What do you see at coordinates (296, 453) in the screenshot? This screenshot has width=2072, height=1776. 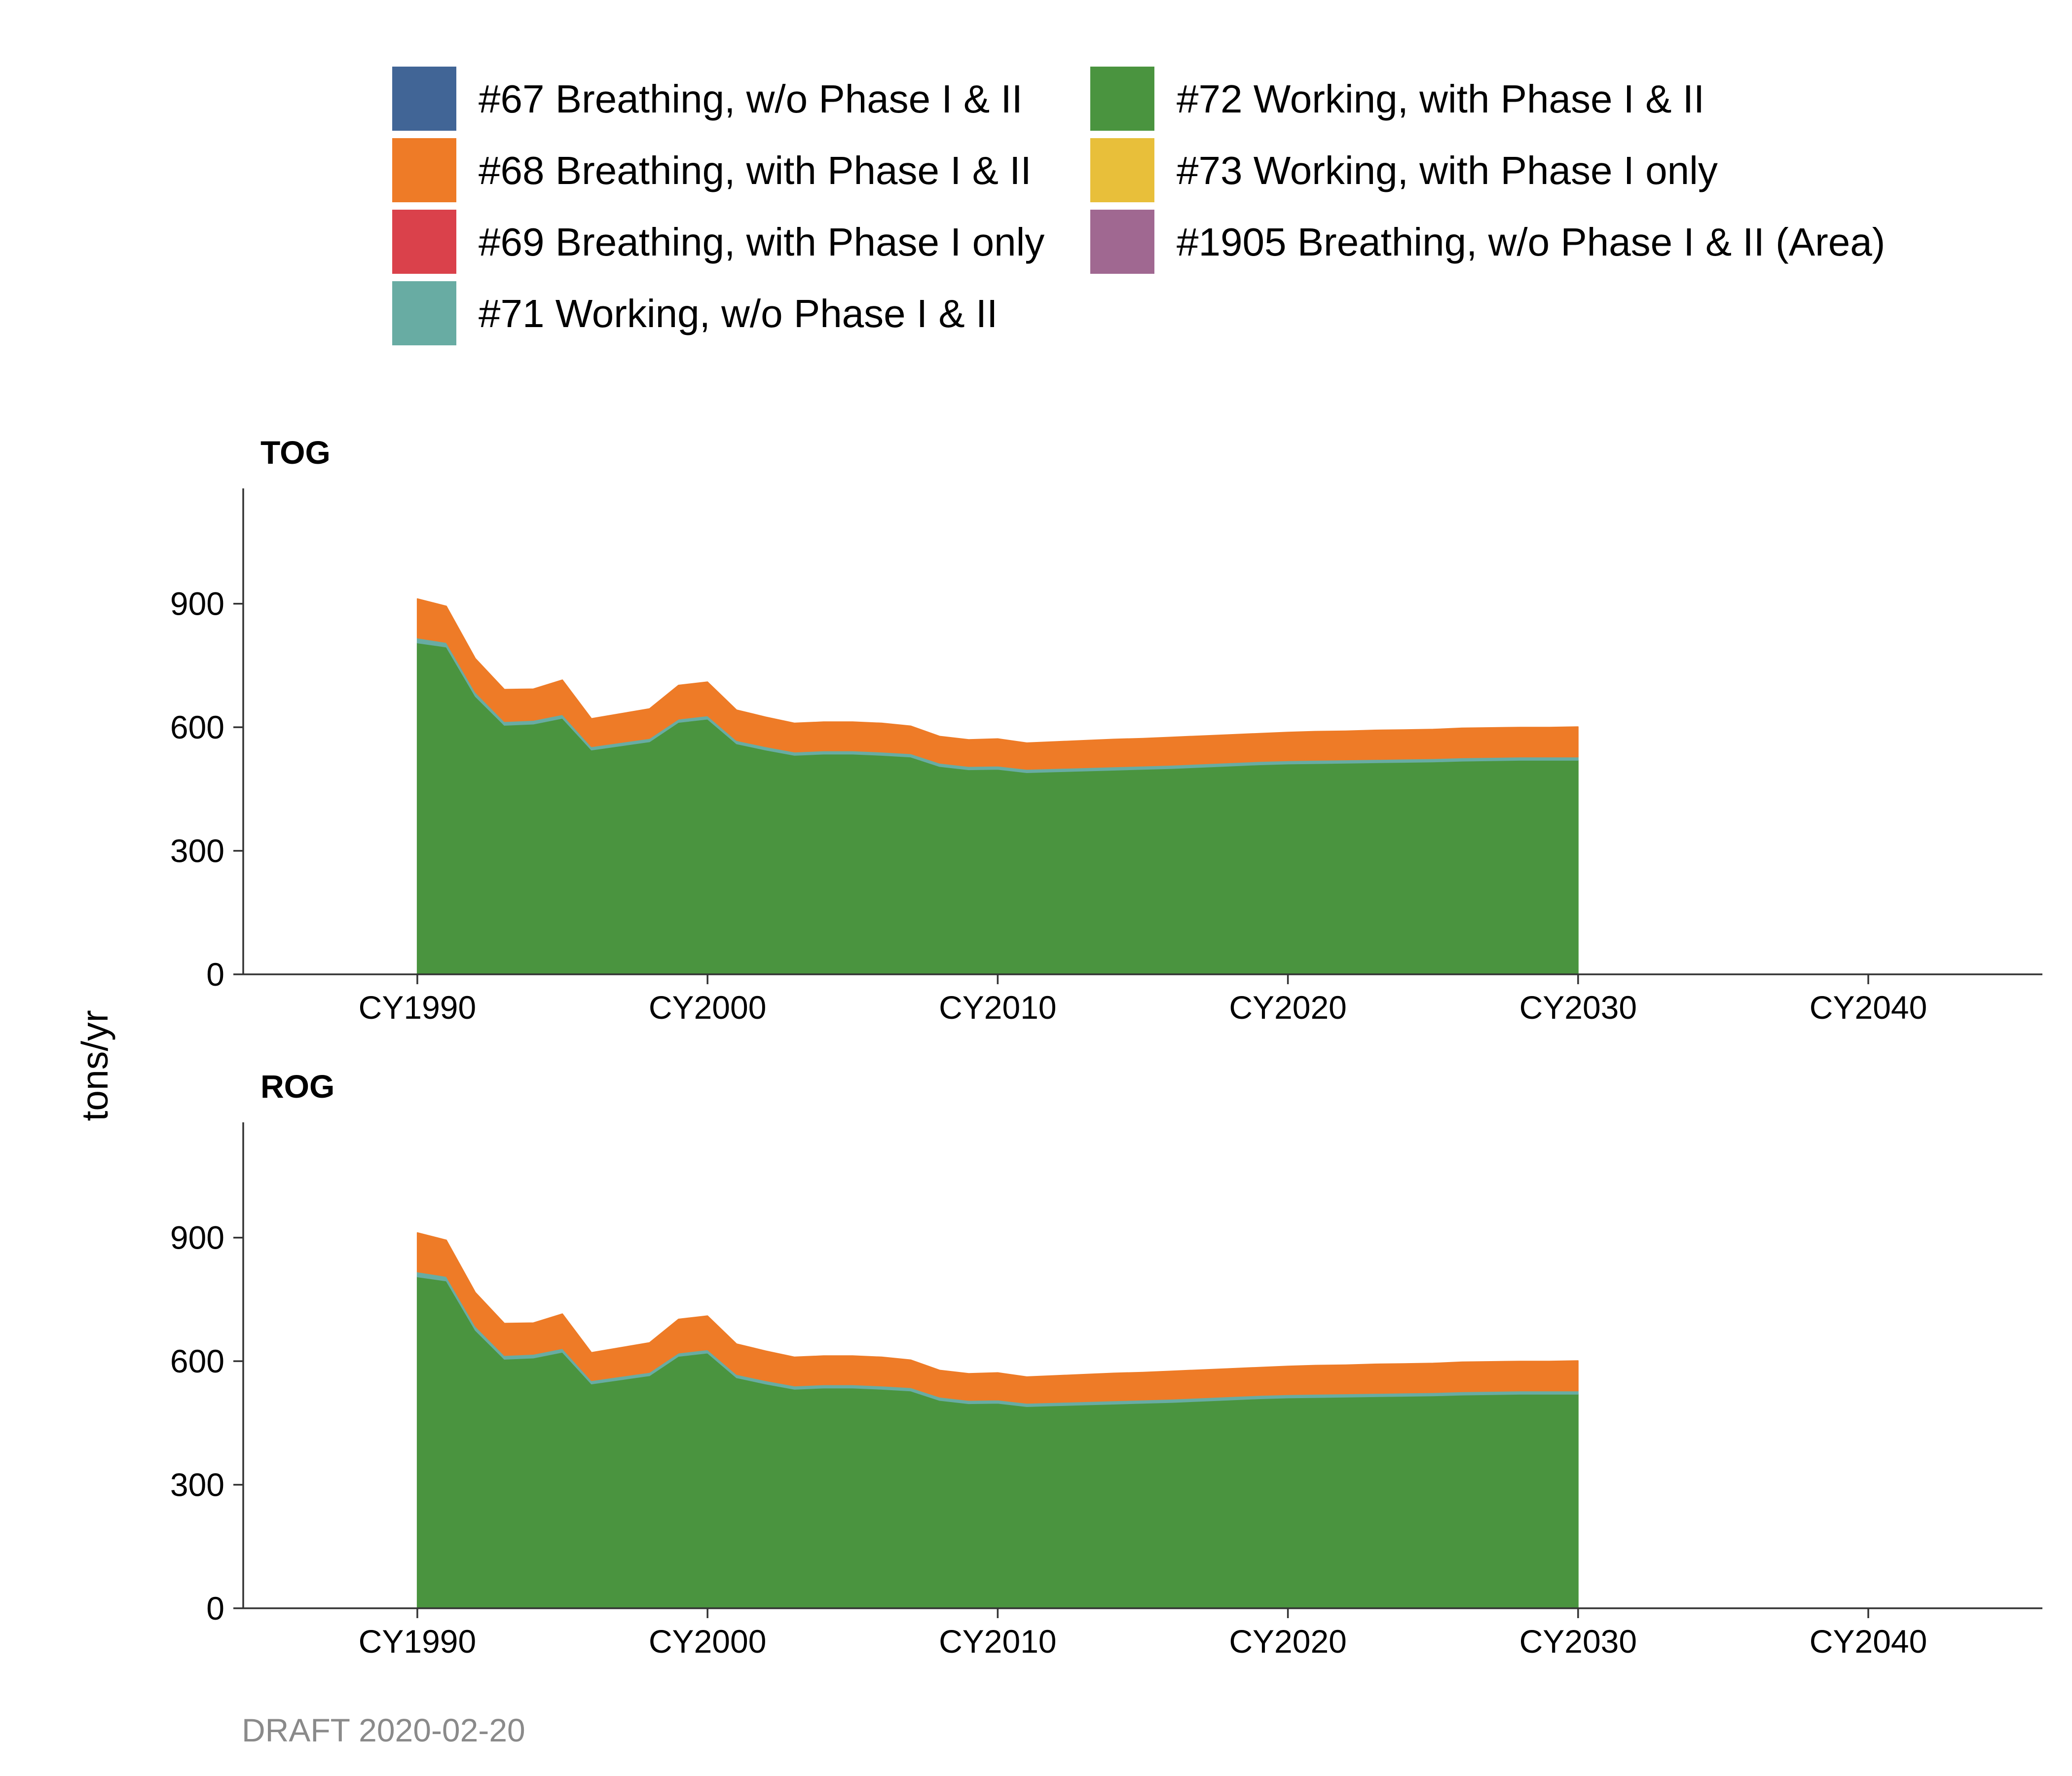 I see `panel-title: TOG` at bounding box center [296, 453].